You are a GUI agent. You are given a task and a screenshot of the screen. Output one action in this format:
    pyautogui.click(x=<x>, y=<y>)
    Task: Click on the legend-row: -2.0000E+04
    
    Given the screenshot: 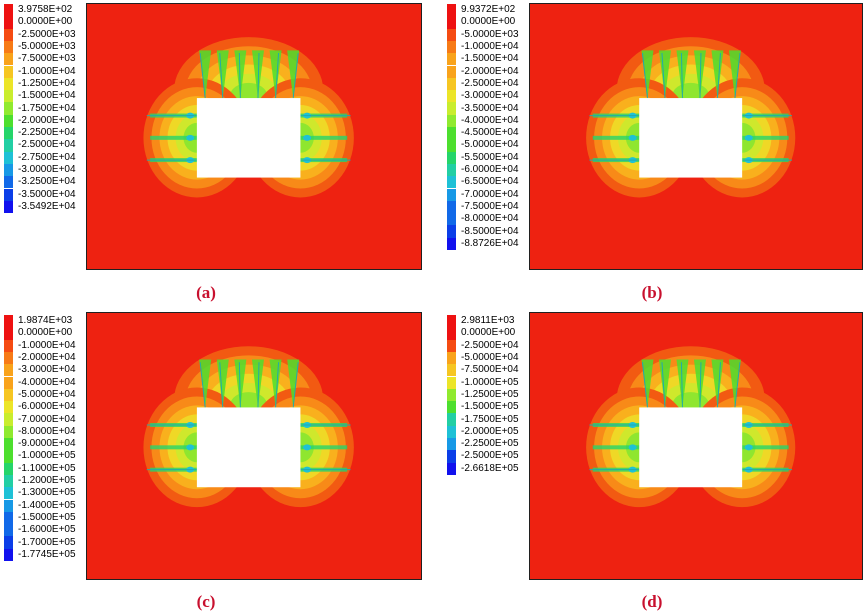 What is the action you would take?
    pyautogui.click(x=40, y=358)
    